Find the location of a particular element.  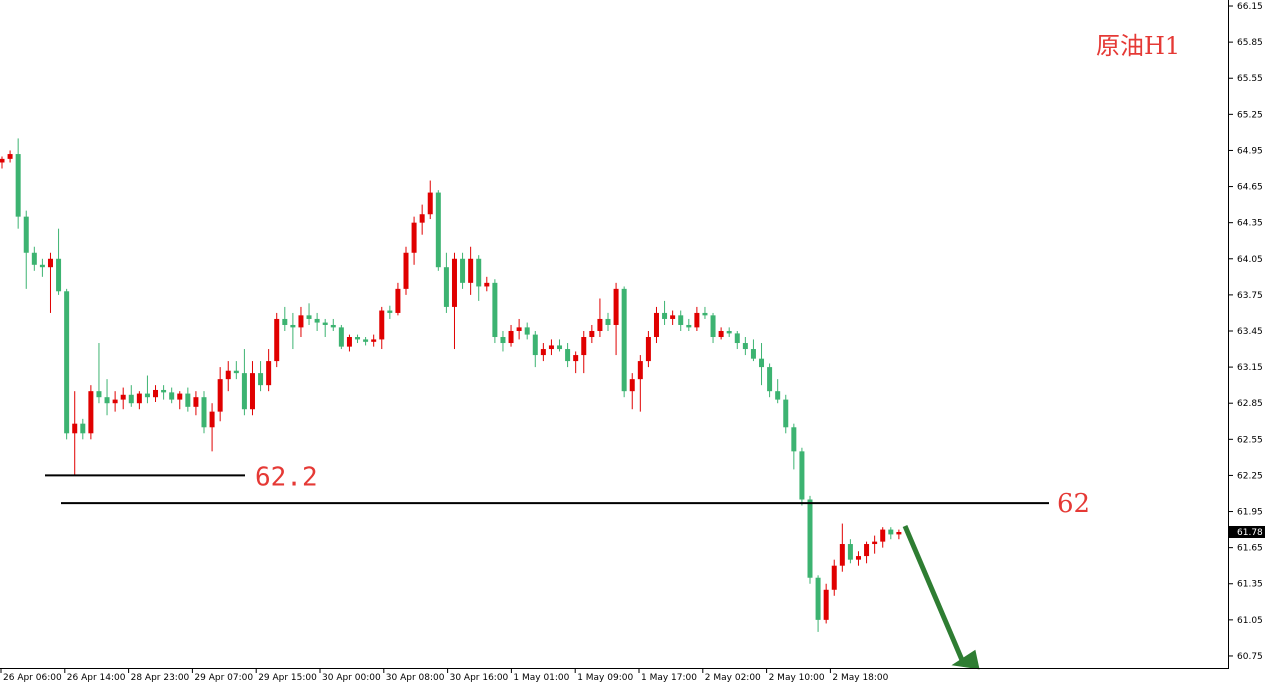

current-price-tag is located at coordinates (1247, 531).